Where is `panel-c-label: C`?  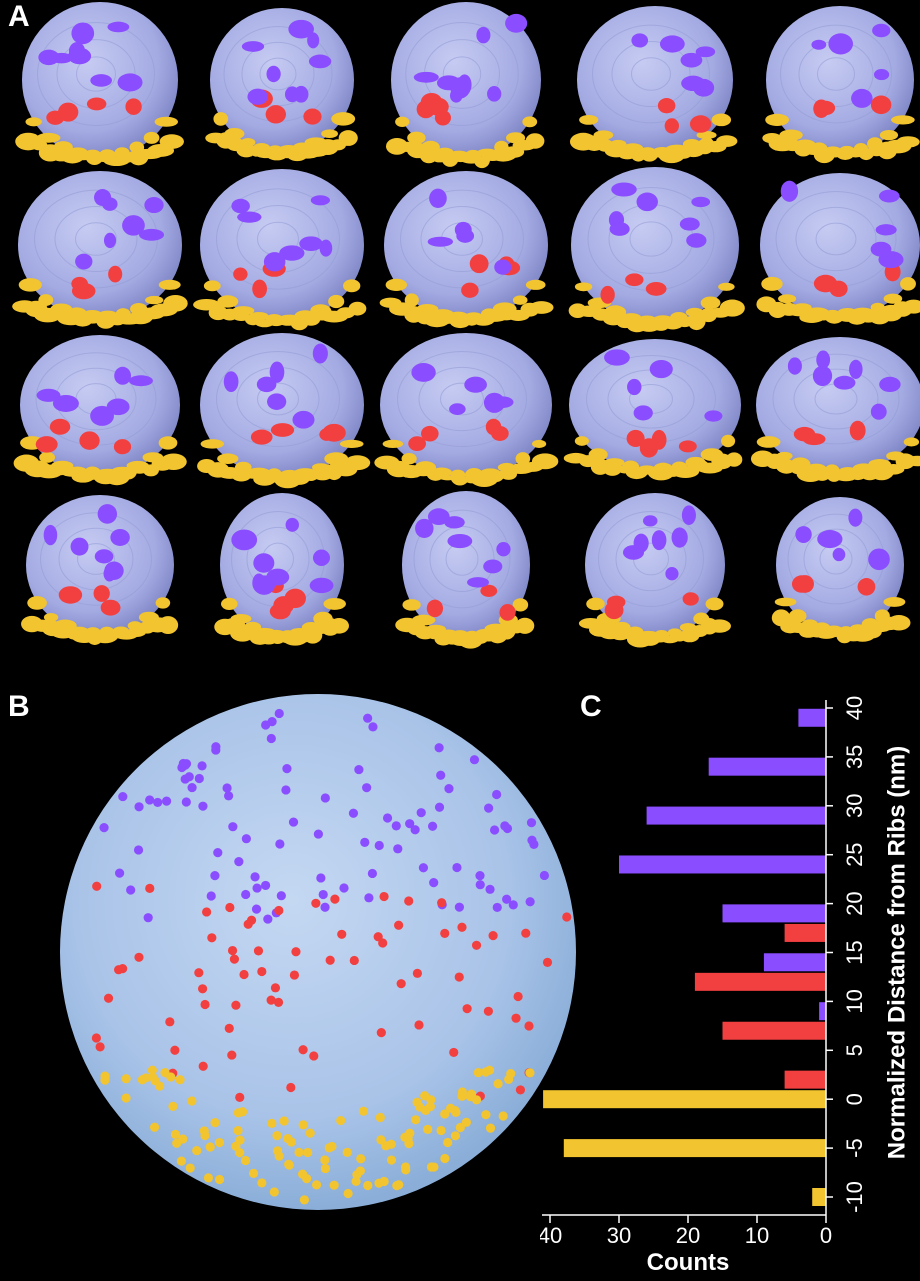
panel-c-label: C is located at coordinates (591, 706).